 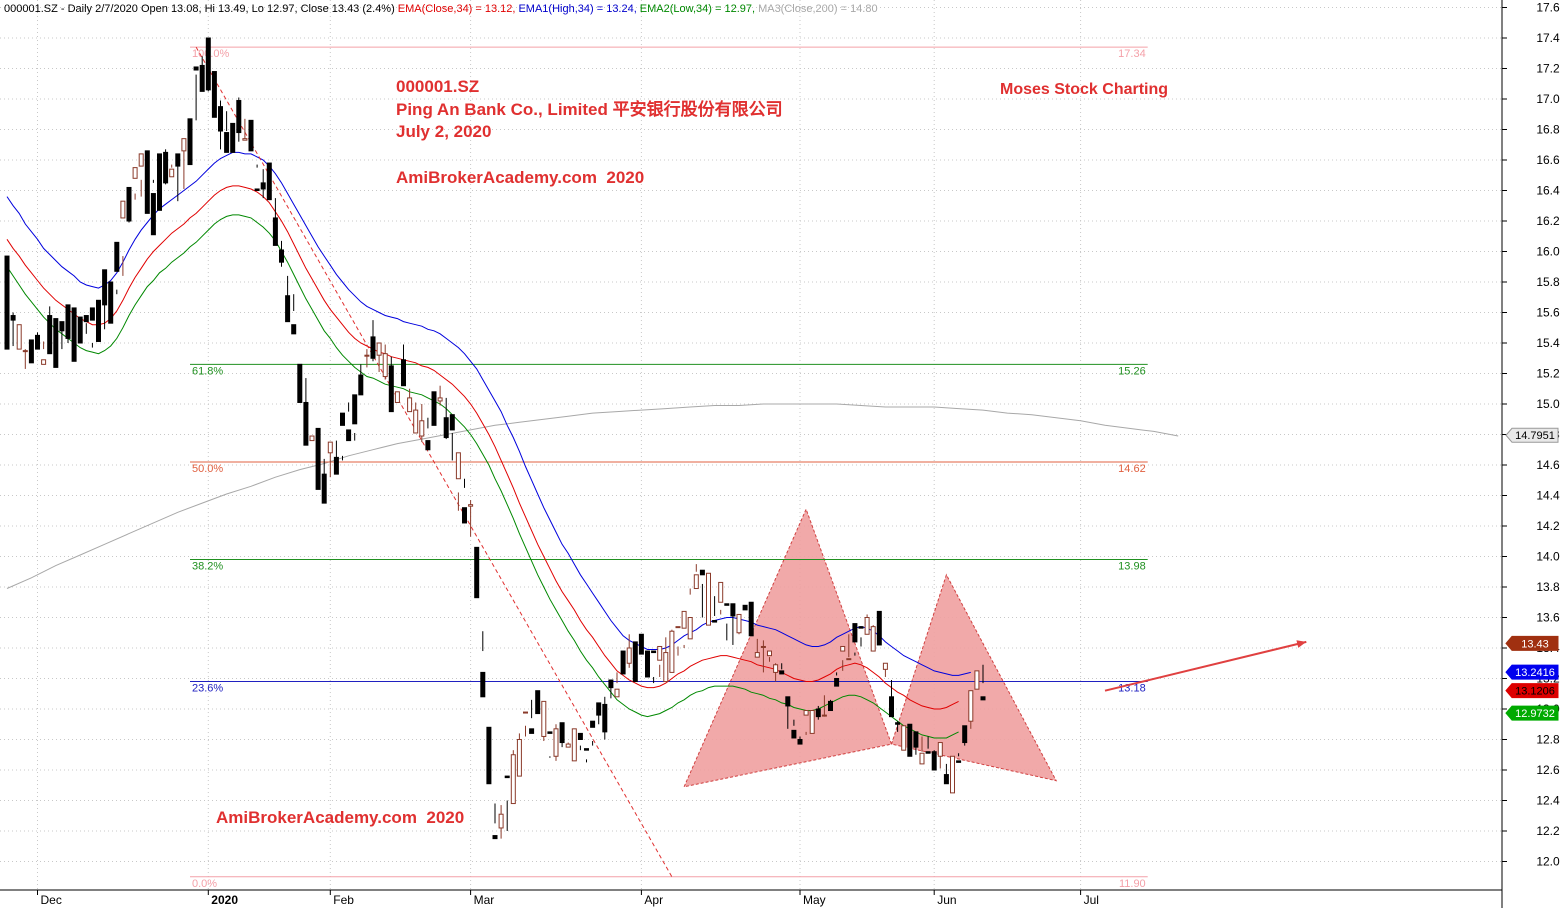 I want to click on last-value-badge: 13.1206, so click(x=1532, y=691).